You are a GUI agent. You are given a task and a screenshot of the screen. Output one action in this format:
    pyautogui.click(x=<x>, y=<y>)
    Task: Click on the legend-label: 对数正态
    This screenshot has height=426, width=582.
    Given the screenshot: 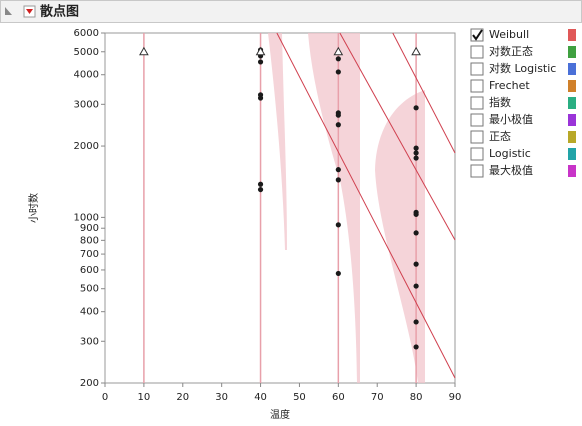 What is the action you would take?
    pyautogui.click(x=511, y=51)
    